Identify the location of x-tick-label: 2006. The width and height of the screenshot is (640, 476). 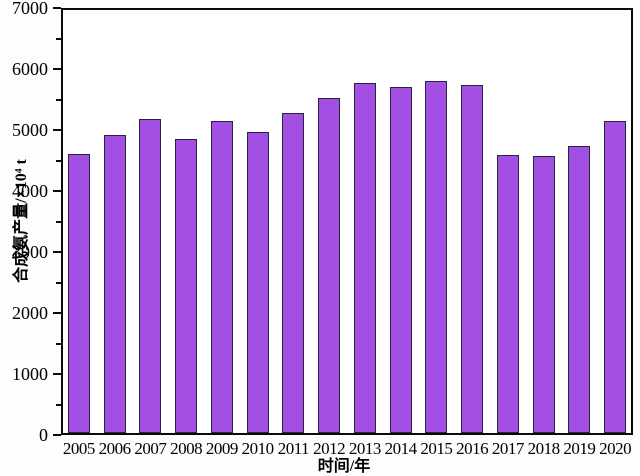
(115, 448).